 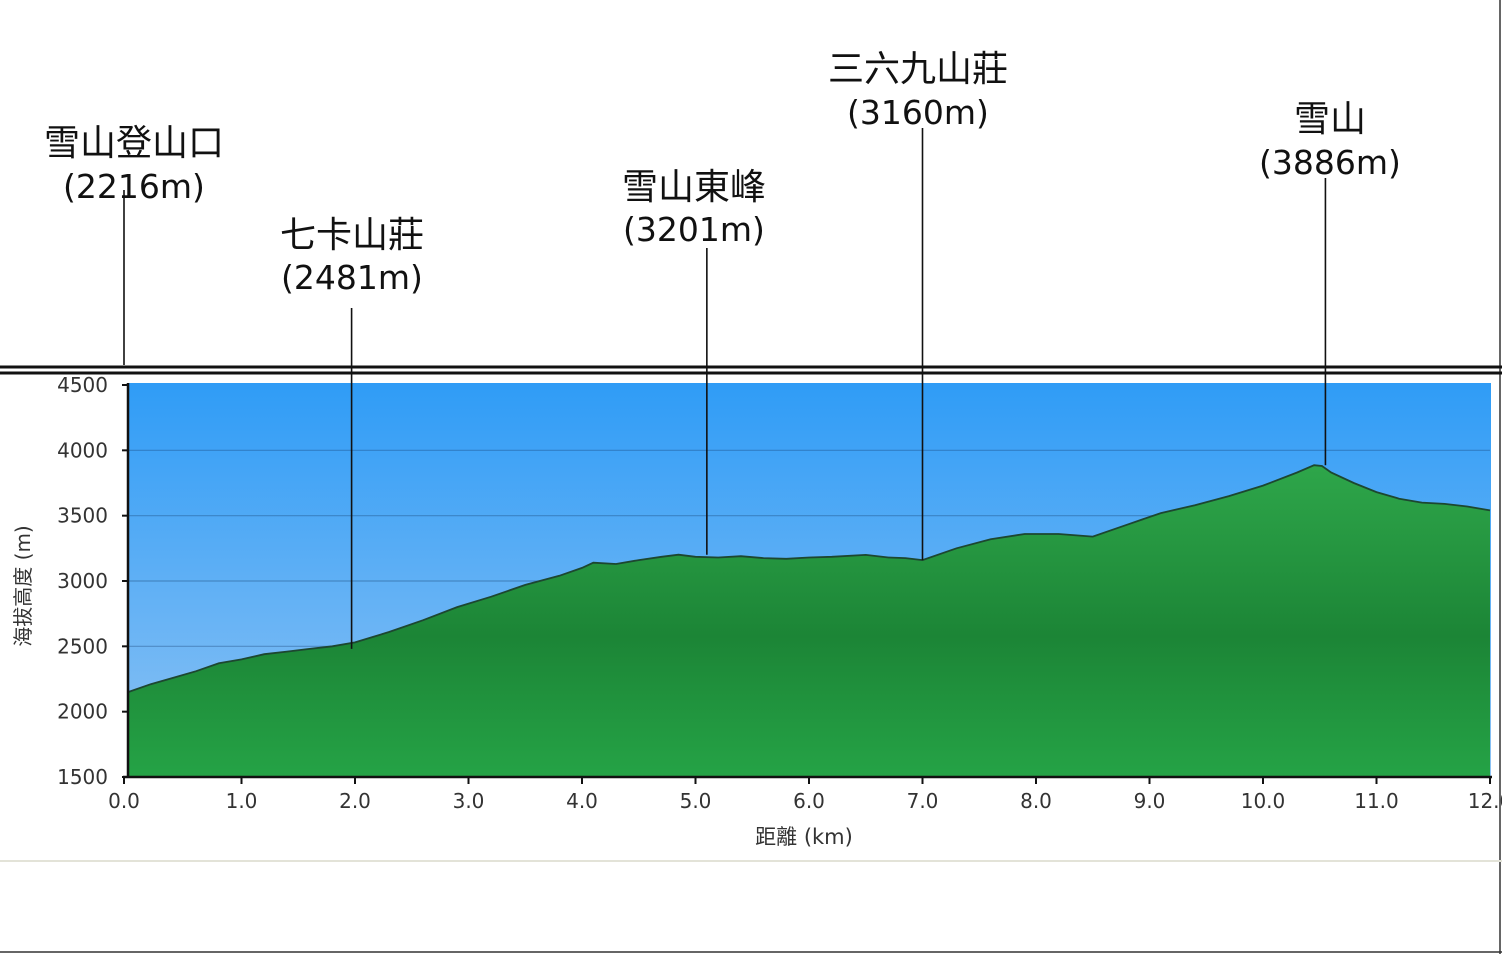 I want to click on x-tick-label: 1.0, so click(x=242, y=801).